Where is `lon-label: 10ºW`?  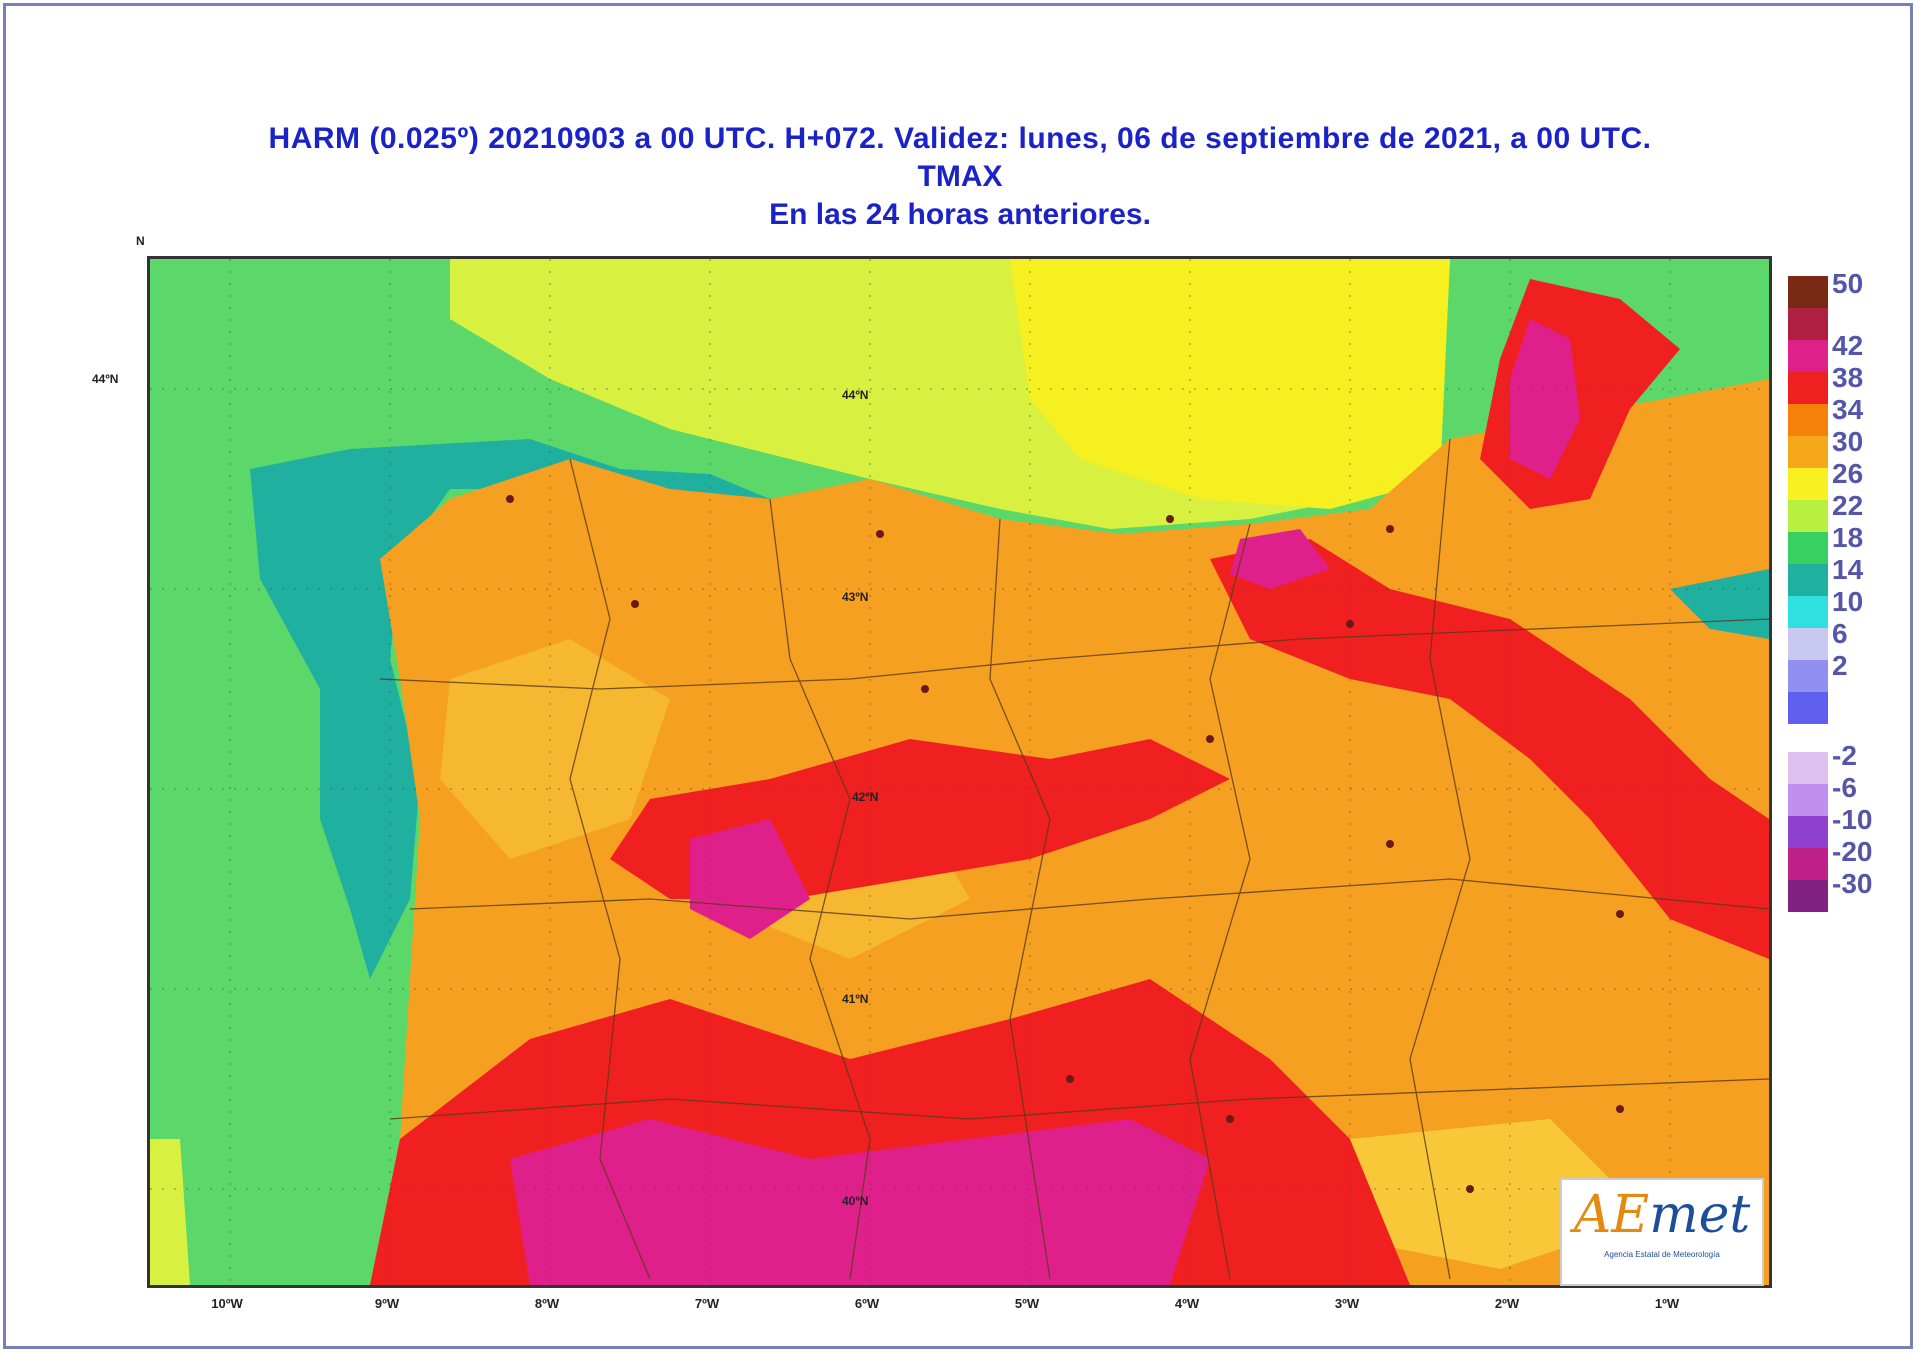
lon-label: 10ºW is located at coordinates (227, 1303).